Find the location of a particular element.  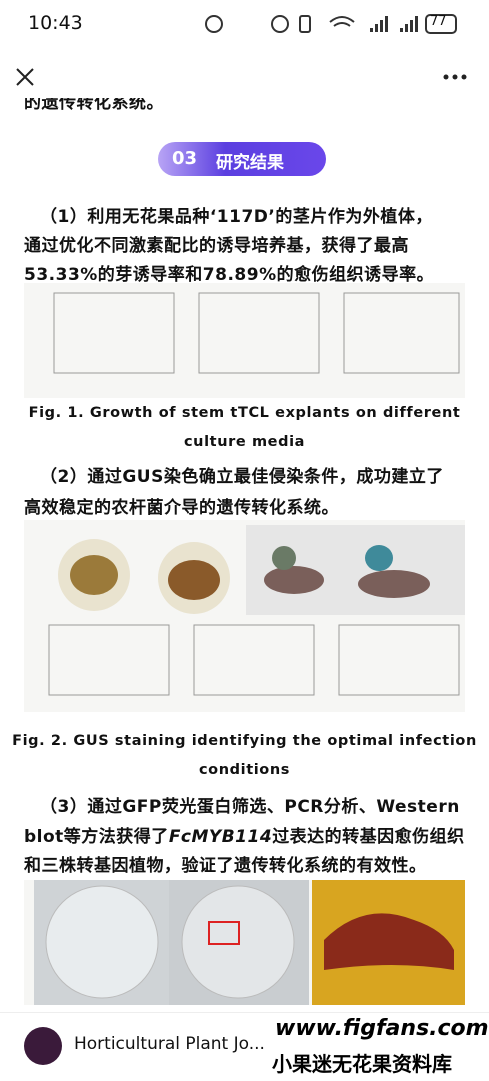

figure-caption: conditions is located at coordinates (244, 770).